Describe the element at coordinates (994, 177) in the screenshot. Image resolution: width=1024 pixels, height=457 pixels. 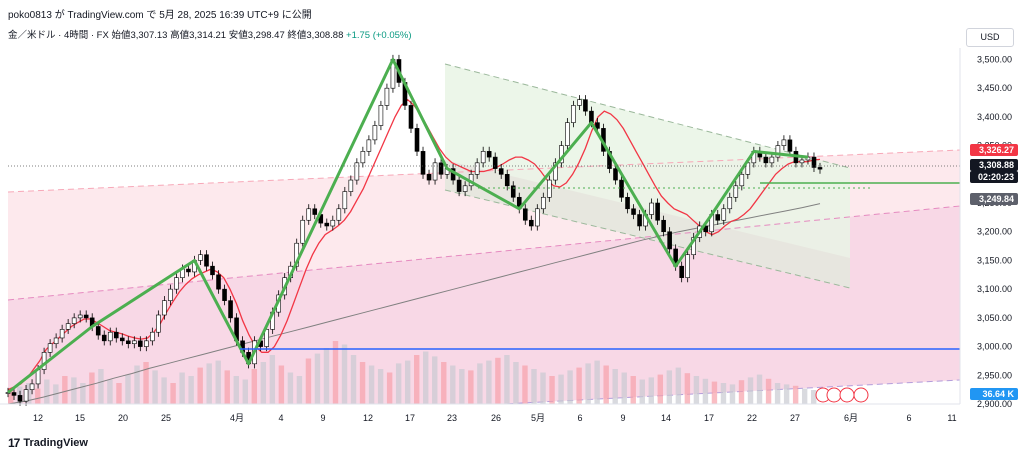
I see `countdown-label: 02:20:23` at that location.